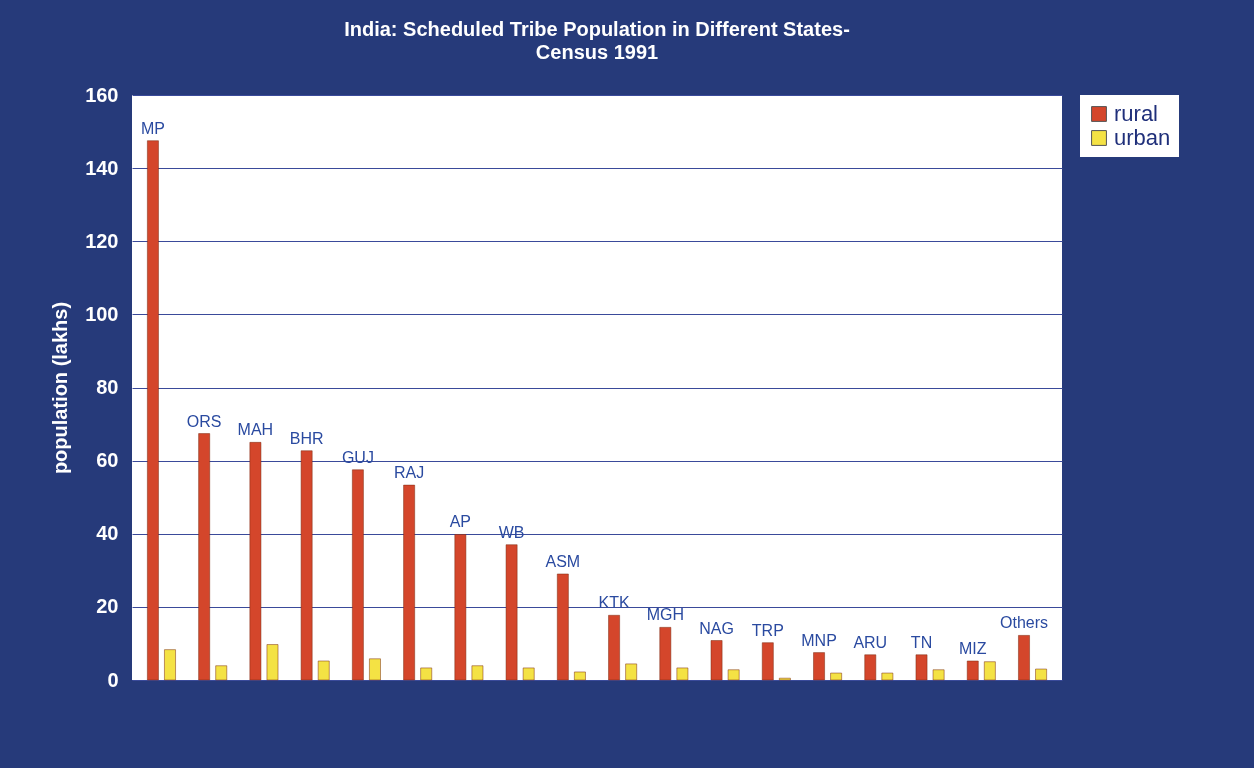  Describe the element at coordinates (107, 533) in the screenshot. I see `y-tick-label: 40` at that location.